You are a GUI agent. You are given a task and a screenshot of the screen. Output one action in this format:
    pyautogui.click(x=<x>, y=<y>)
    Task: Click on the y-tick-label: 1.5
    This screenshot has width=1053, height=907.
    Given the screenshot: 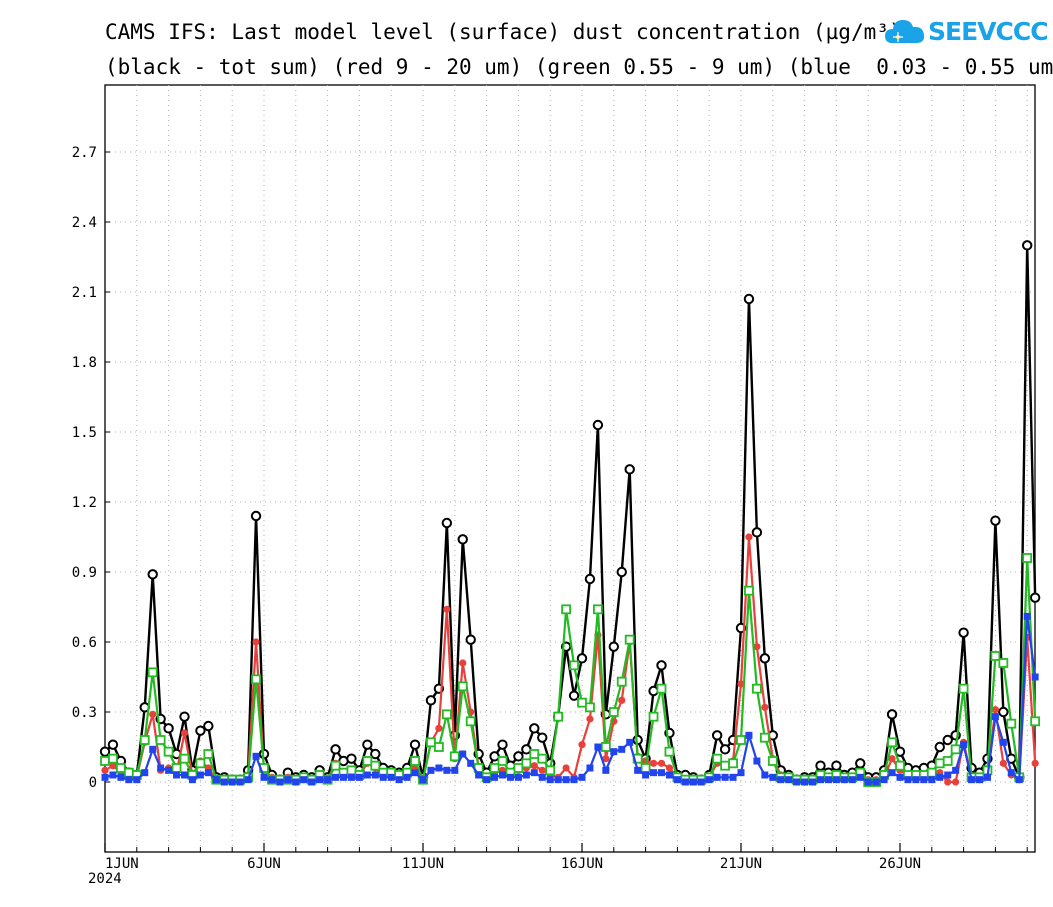 What is the action you would take?
    pyautogui.click(x=84, y=433)
    